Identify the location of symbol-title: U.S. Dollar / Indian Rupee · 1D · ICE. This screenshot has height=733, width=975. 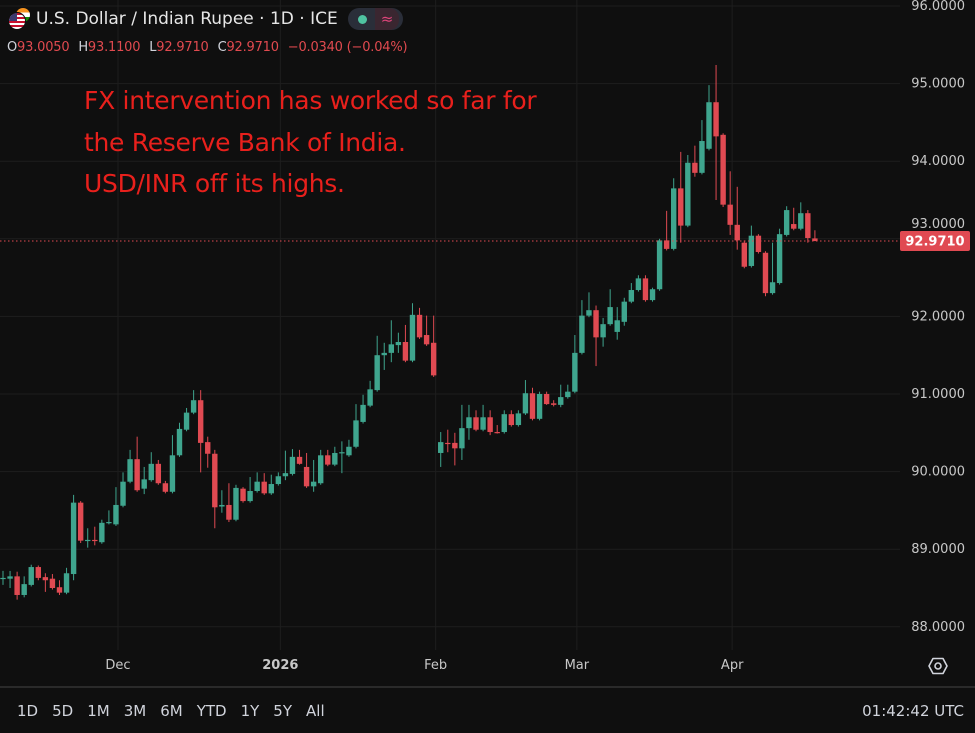
(187, 19).